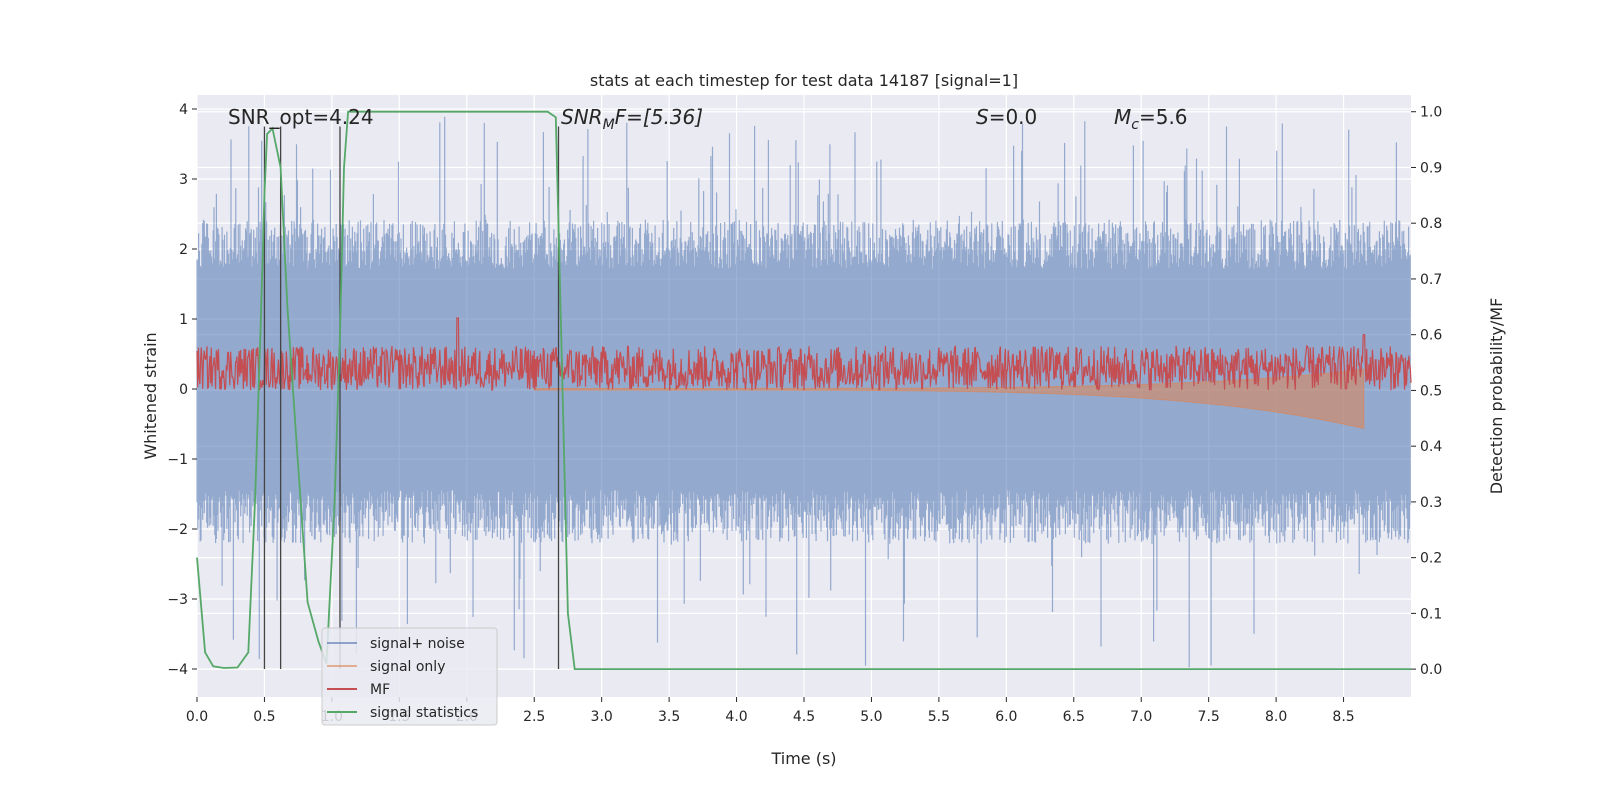  I want to click on y-right-axis-label: Detection probability/MF, so click(1496, 396).